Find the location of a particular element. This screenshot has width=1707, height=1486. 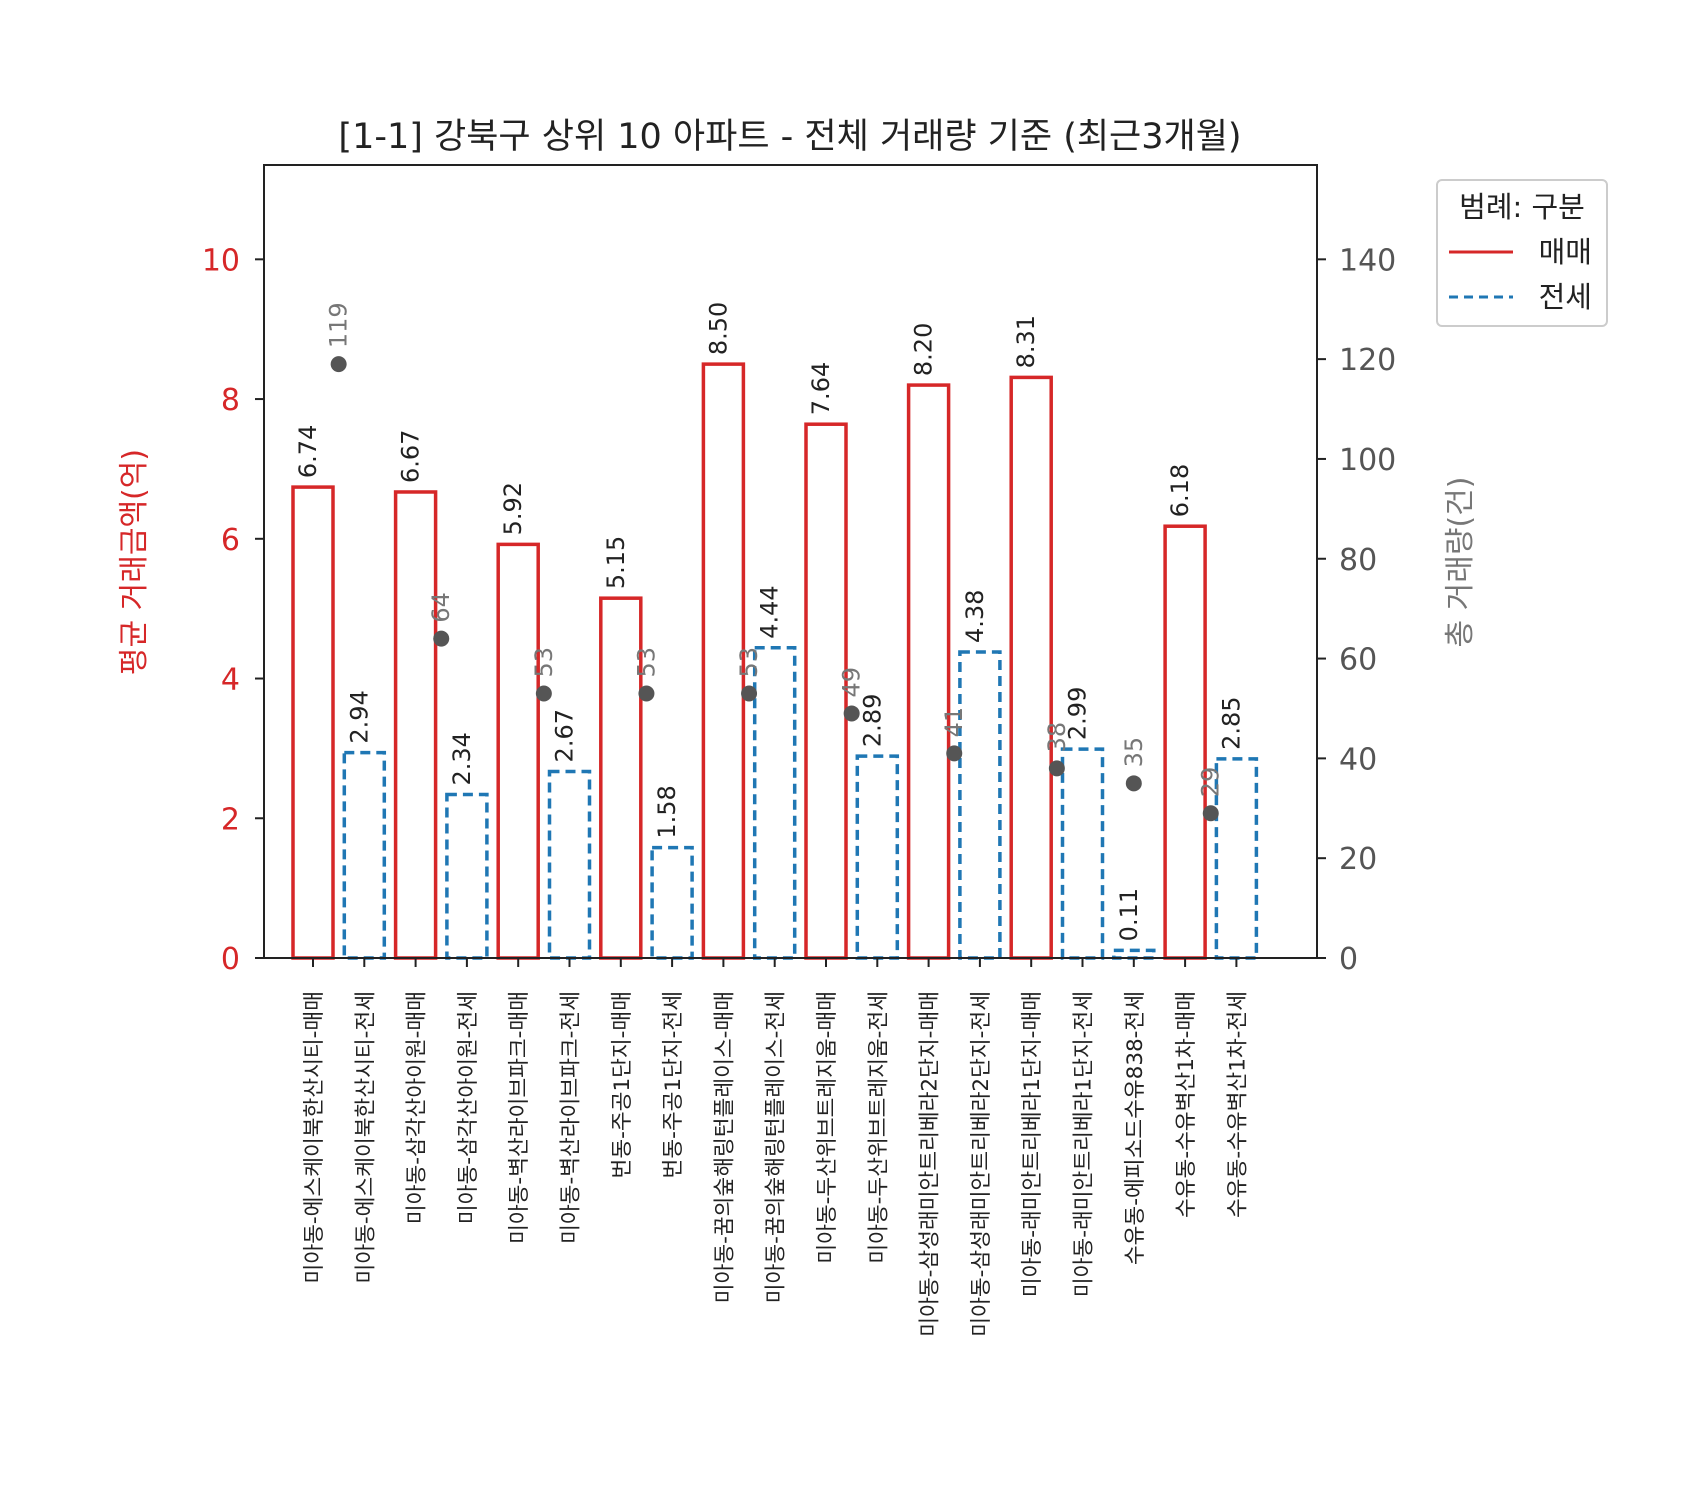

legend-lease-label: 전세 is located at coordinates (1565, 297).